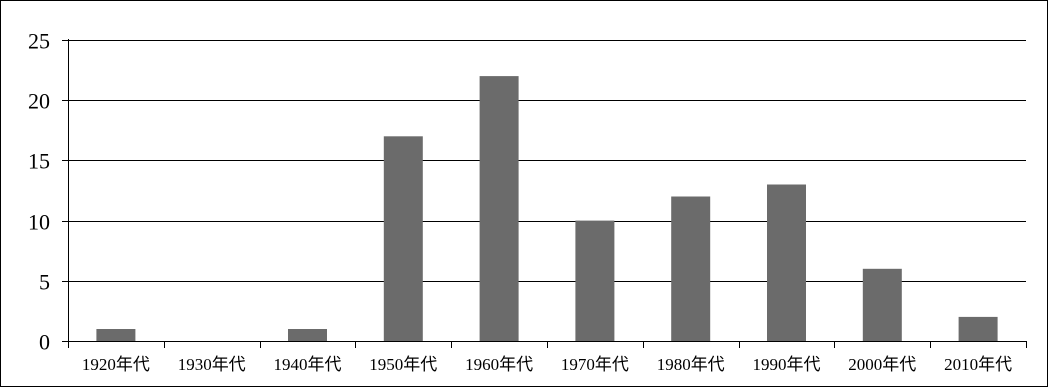 Image resolution: width=1048 pixels, height=387 pixels. I want to click on y-tick-label: 10, so click(39, 222).